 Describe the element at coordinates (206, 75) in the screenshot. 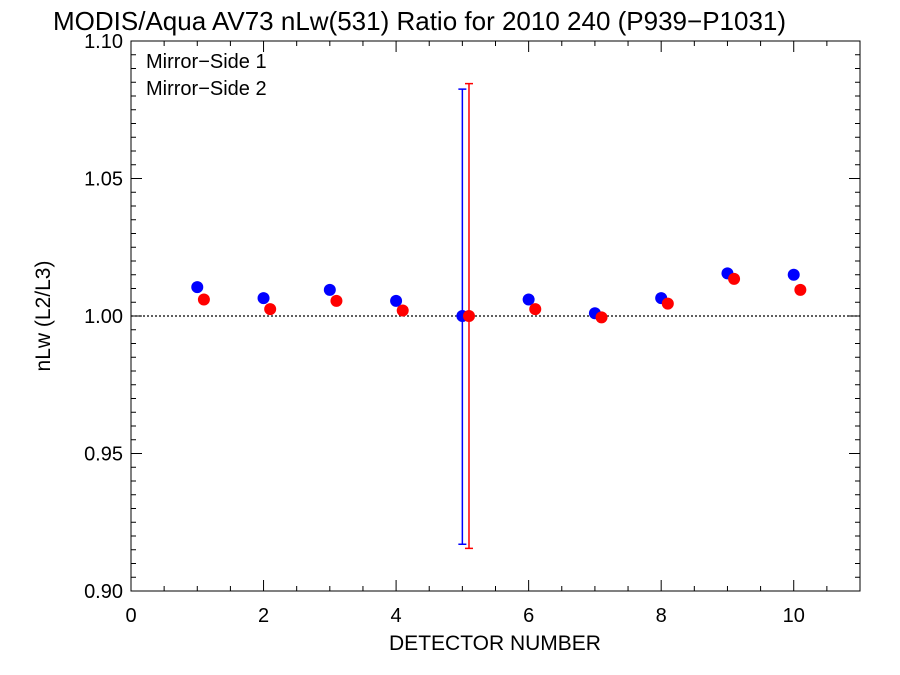

I see `legend: Mirror−Side 1 Mirror−Side 2` at that location.